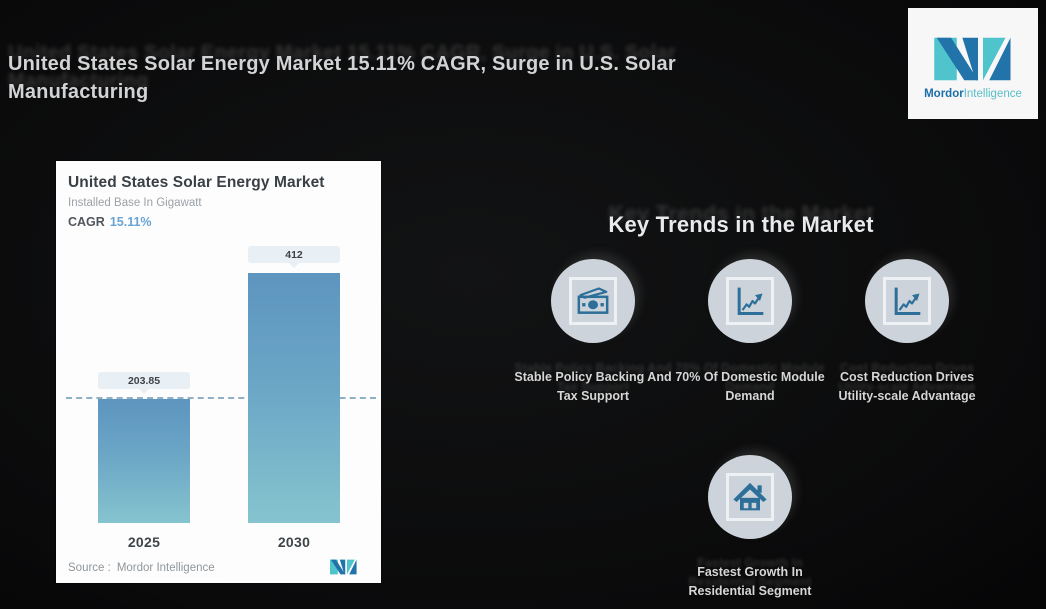  I want to click on chart-subtitle: Installed Base In Gigawatt, so click(135, 203).